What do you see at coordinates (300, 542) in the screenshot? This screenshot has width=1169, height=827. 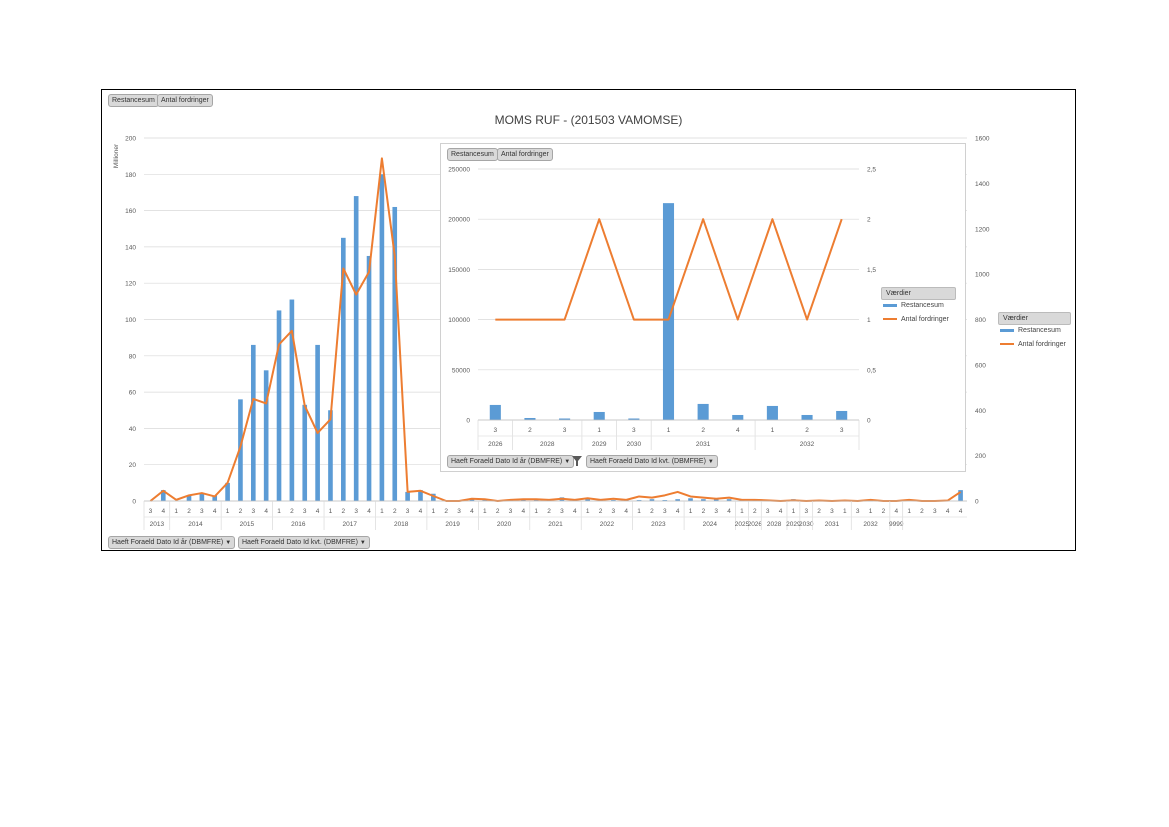 I see `filter-label-quarter: Haeft Foraeld Dato Id kvt. (DBMFRE)` at bounding box center [300, 542].